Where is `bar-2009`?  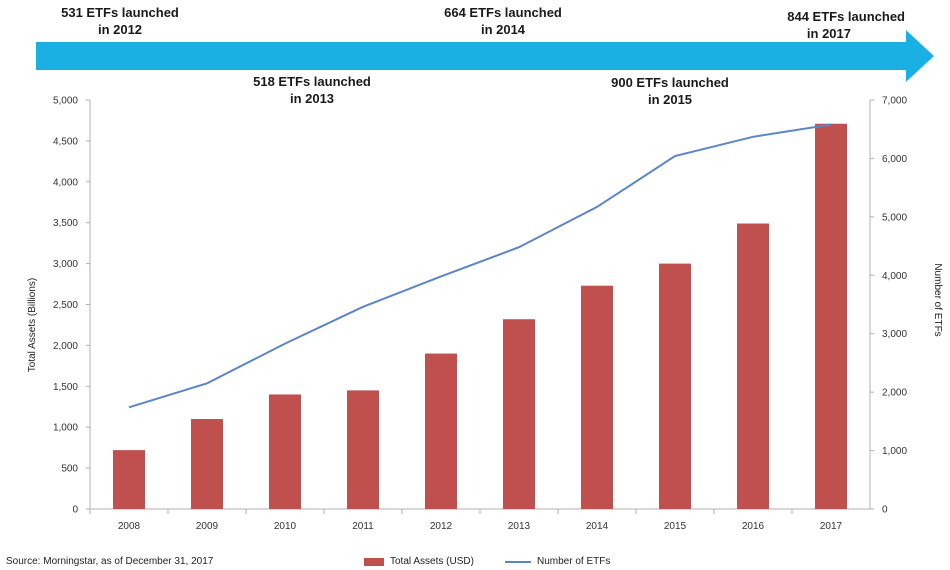
bar-2009 is located at coordinates (207, 464).